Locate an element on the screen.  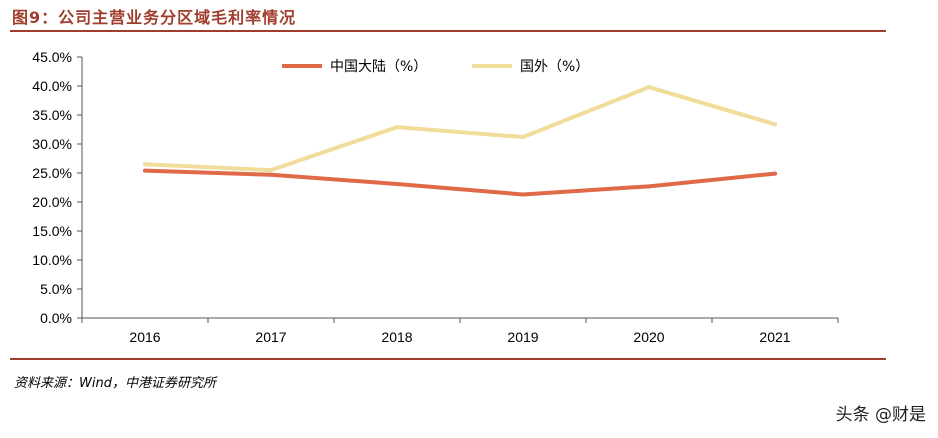
x-axis: 2016 2017 2018 2019 2020 2021 is located at coordinates (460, 331).